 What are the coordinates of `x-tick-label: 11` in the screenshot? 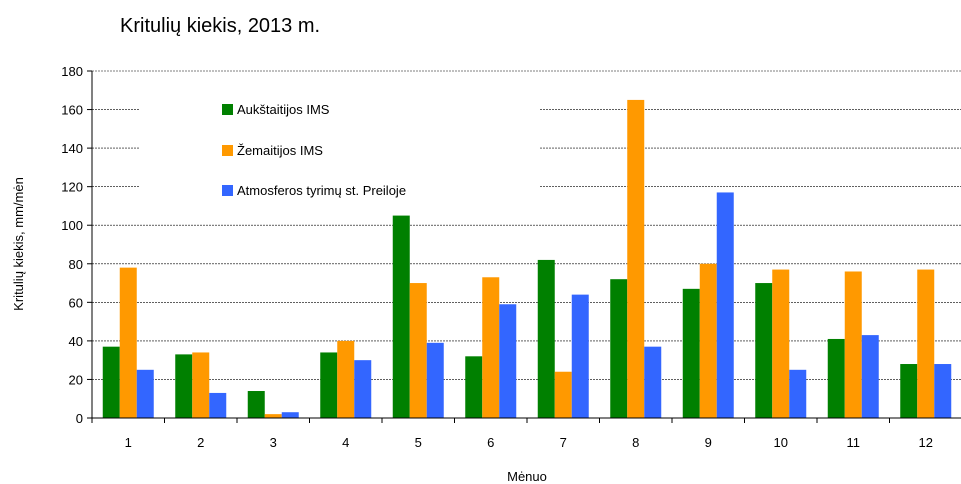 It's located at (854, 442).